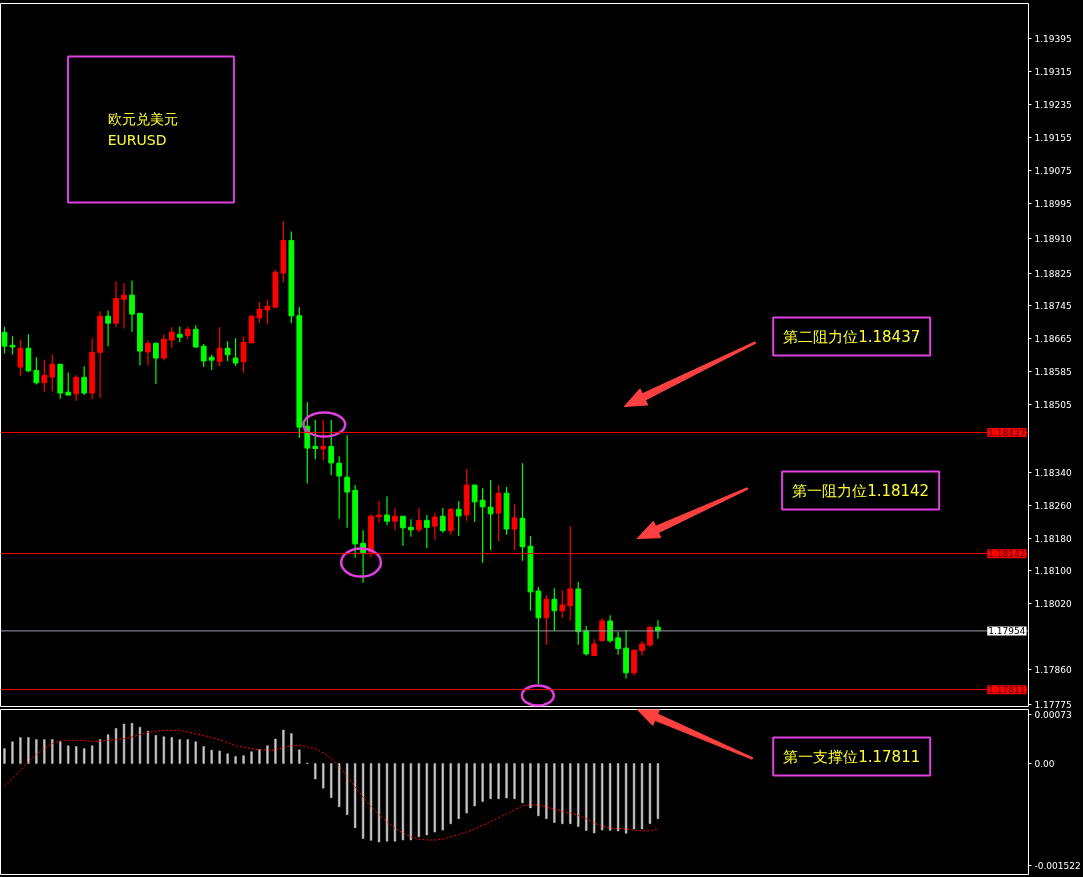  Describe the element at coordinates (1053, 72) in the screenshot. I see `y-tick-label: 1.19315` at that location.